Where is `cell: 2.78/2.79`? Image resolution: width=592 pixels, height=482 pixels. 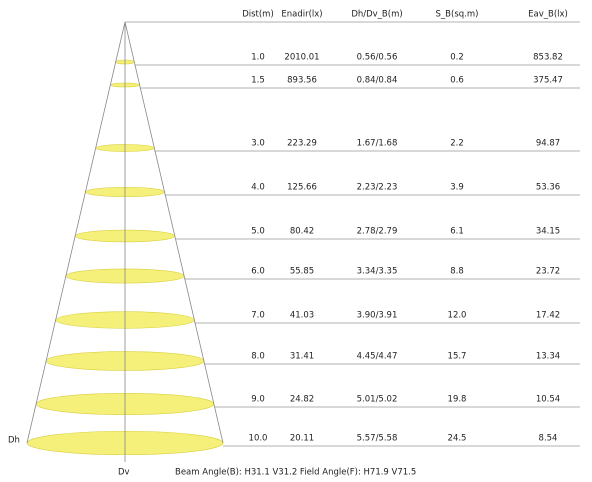
cell: 2.78/2.79 is located at coordinates (377, 232).